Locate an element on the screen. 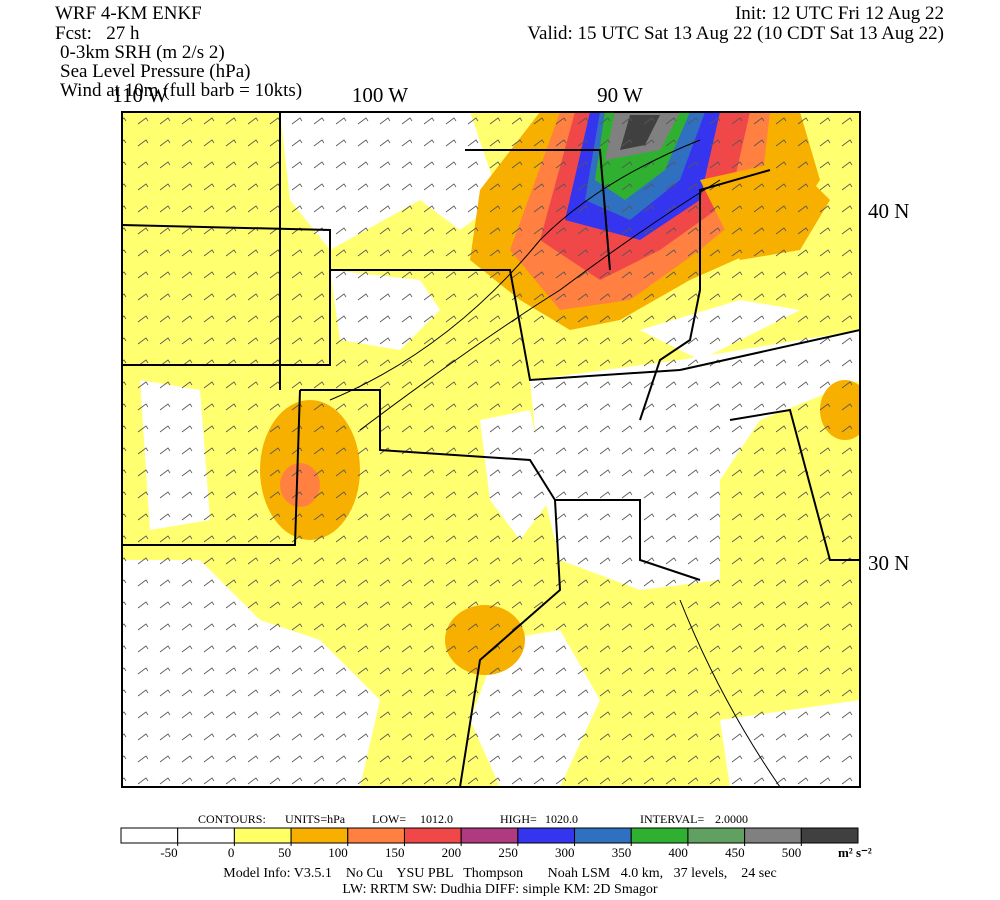 The width and height of the screenshot is (1000, 900). colorbar-label: -50 is located at coordinates (168, 852).